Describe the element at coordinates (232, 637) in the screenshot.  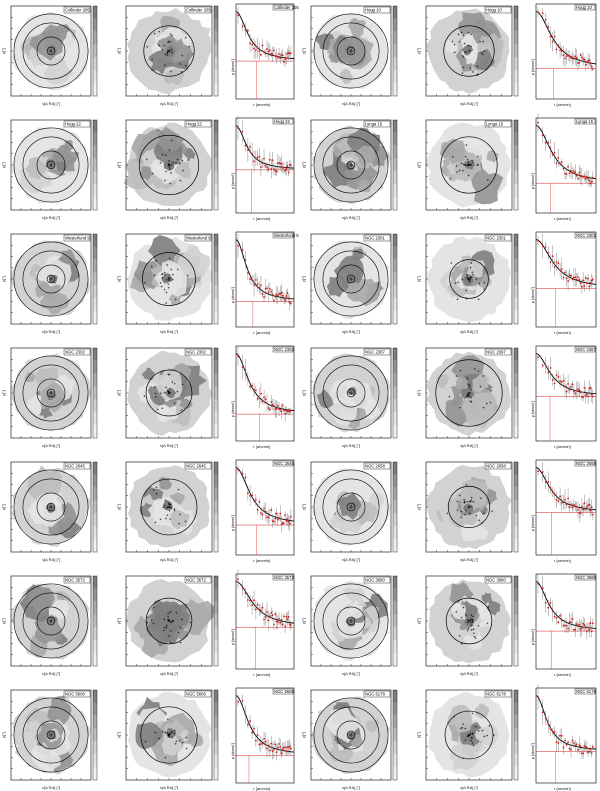
I see `profile-y-label: ρ [stars/']` at that location.